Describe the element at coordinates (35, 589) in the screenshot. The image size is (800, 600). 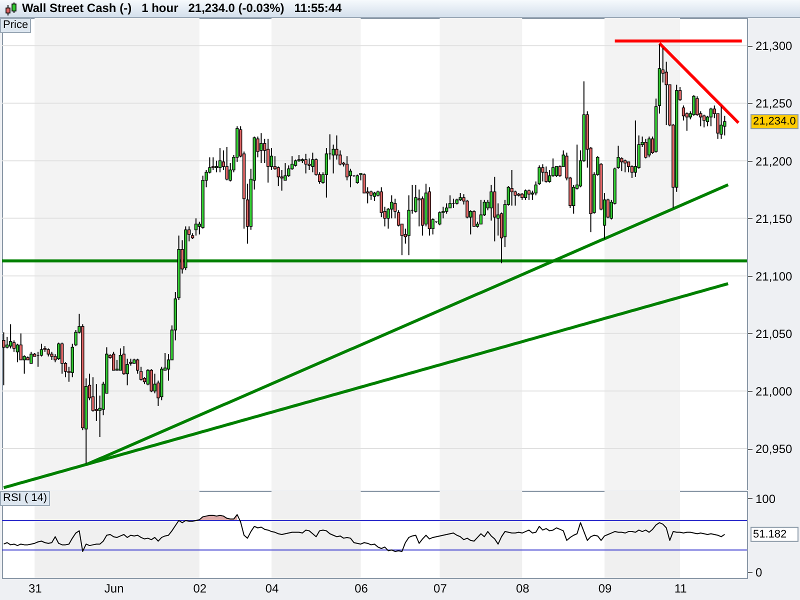
I see `x-tick-label: 31` at that location.